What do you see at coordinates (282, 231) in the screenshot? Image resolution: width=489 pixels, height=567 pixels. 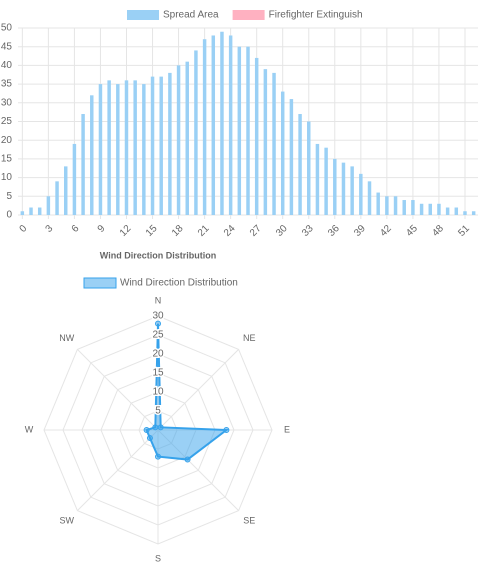 I see `x-tick-label: 30` at bounding box center [282, 231].